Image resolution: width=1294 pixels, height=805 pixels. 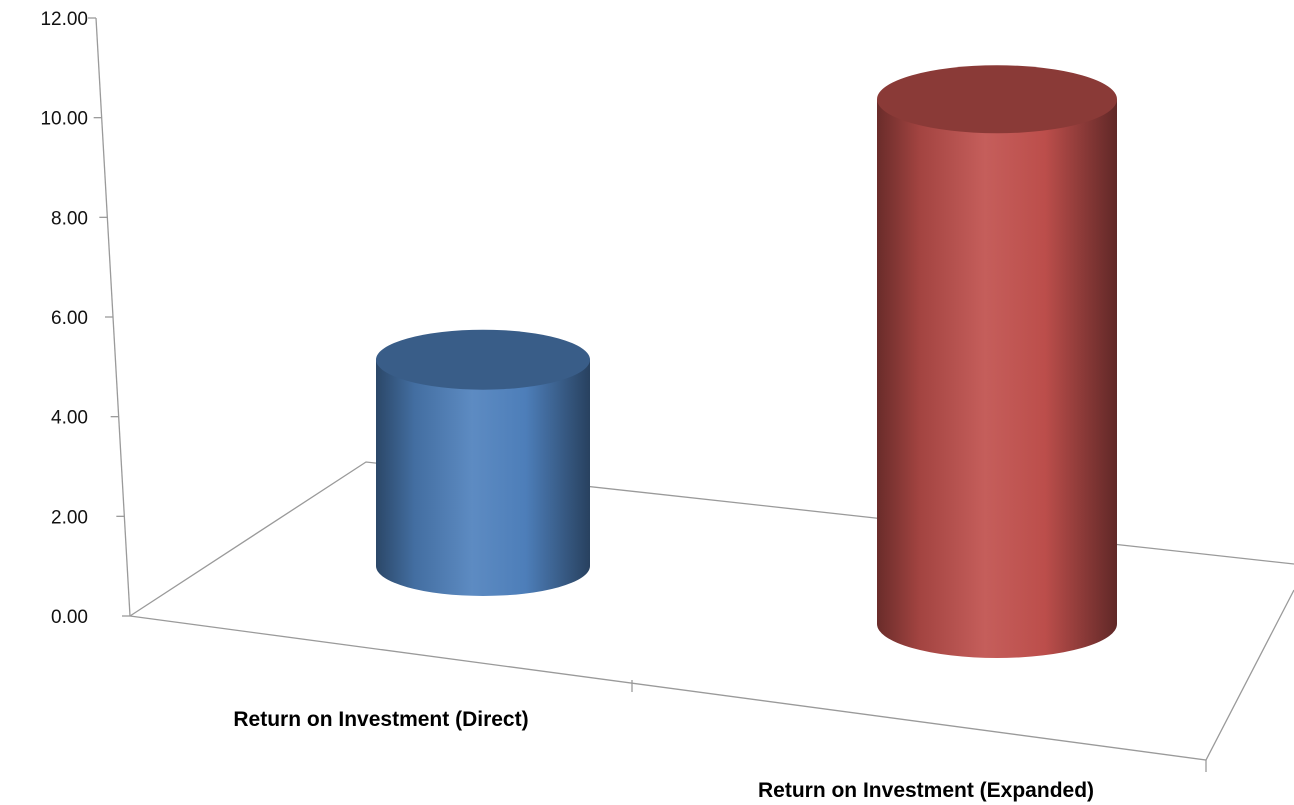 What do you see at coordinates (926, 790) in the screenshot?
I see `x-category-label: Return on Investment (Expanded)` at bounding box center [926, 790].